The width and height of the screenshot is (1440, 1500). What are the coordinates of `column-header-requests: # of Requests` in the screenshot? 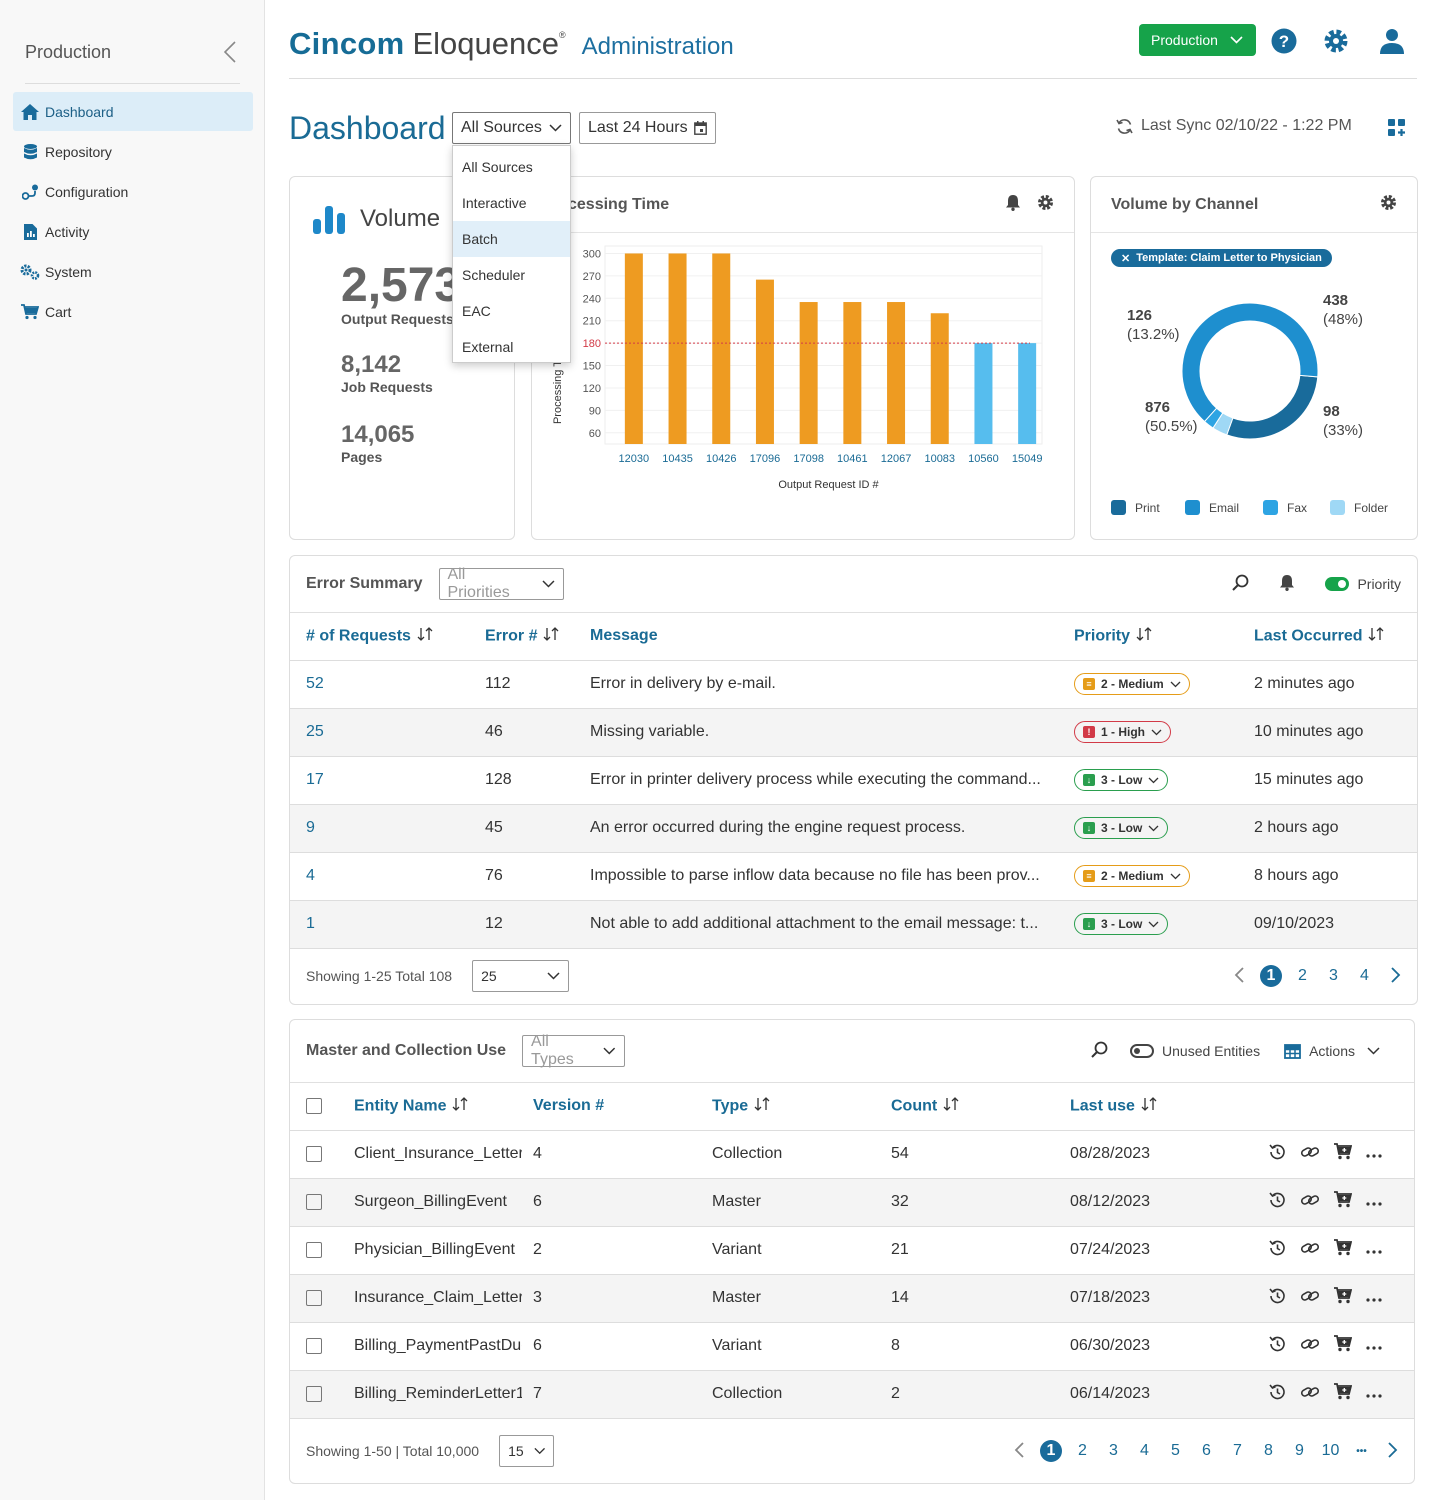 It's located at (387, 637).